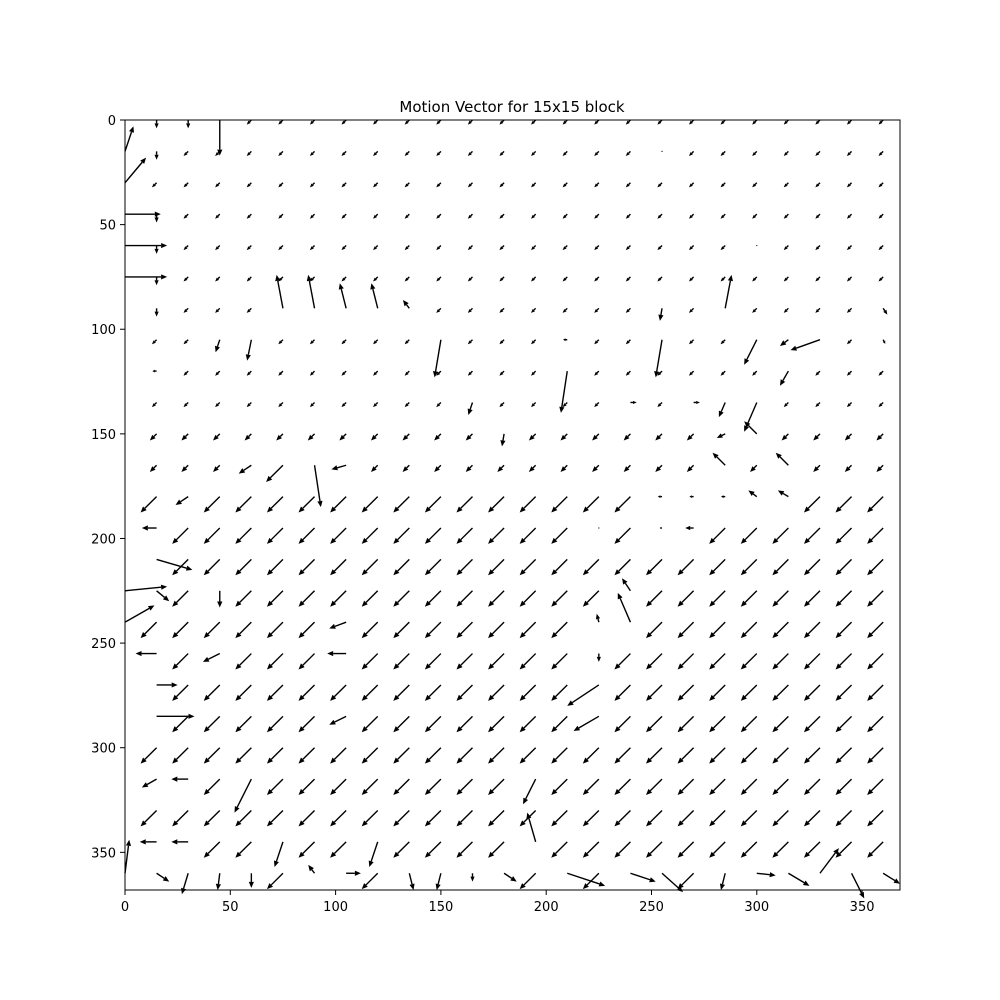  Describe the element at coordinates (230, 907) in the screenshot. I see `x-tick-label: 50` at that location.